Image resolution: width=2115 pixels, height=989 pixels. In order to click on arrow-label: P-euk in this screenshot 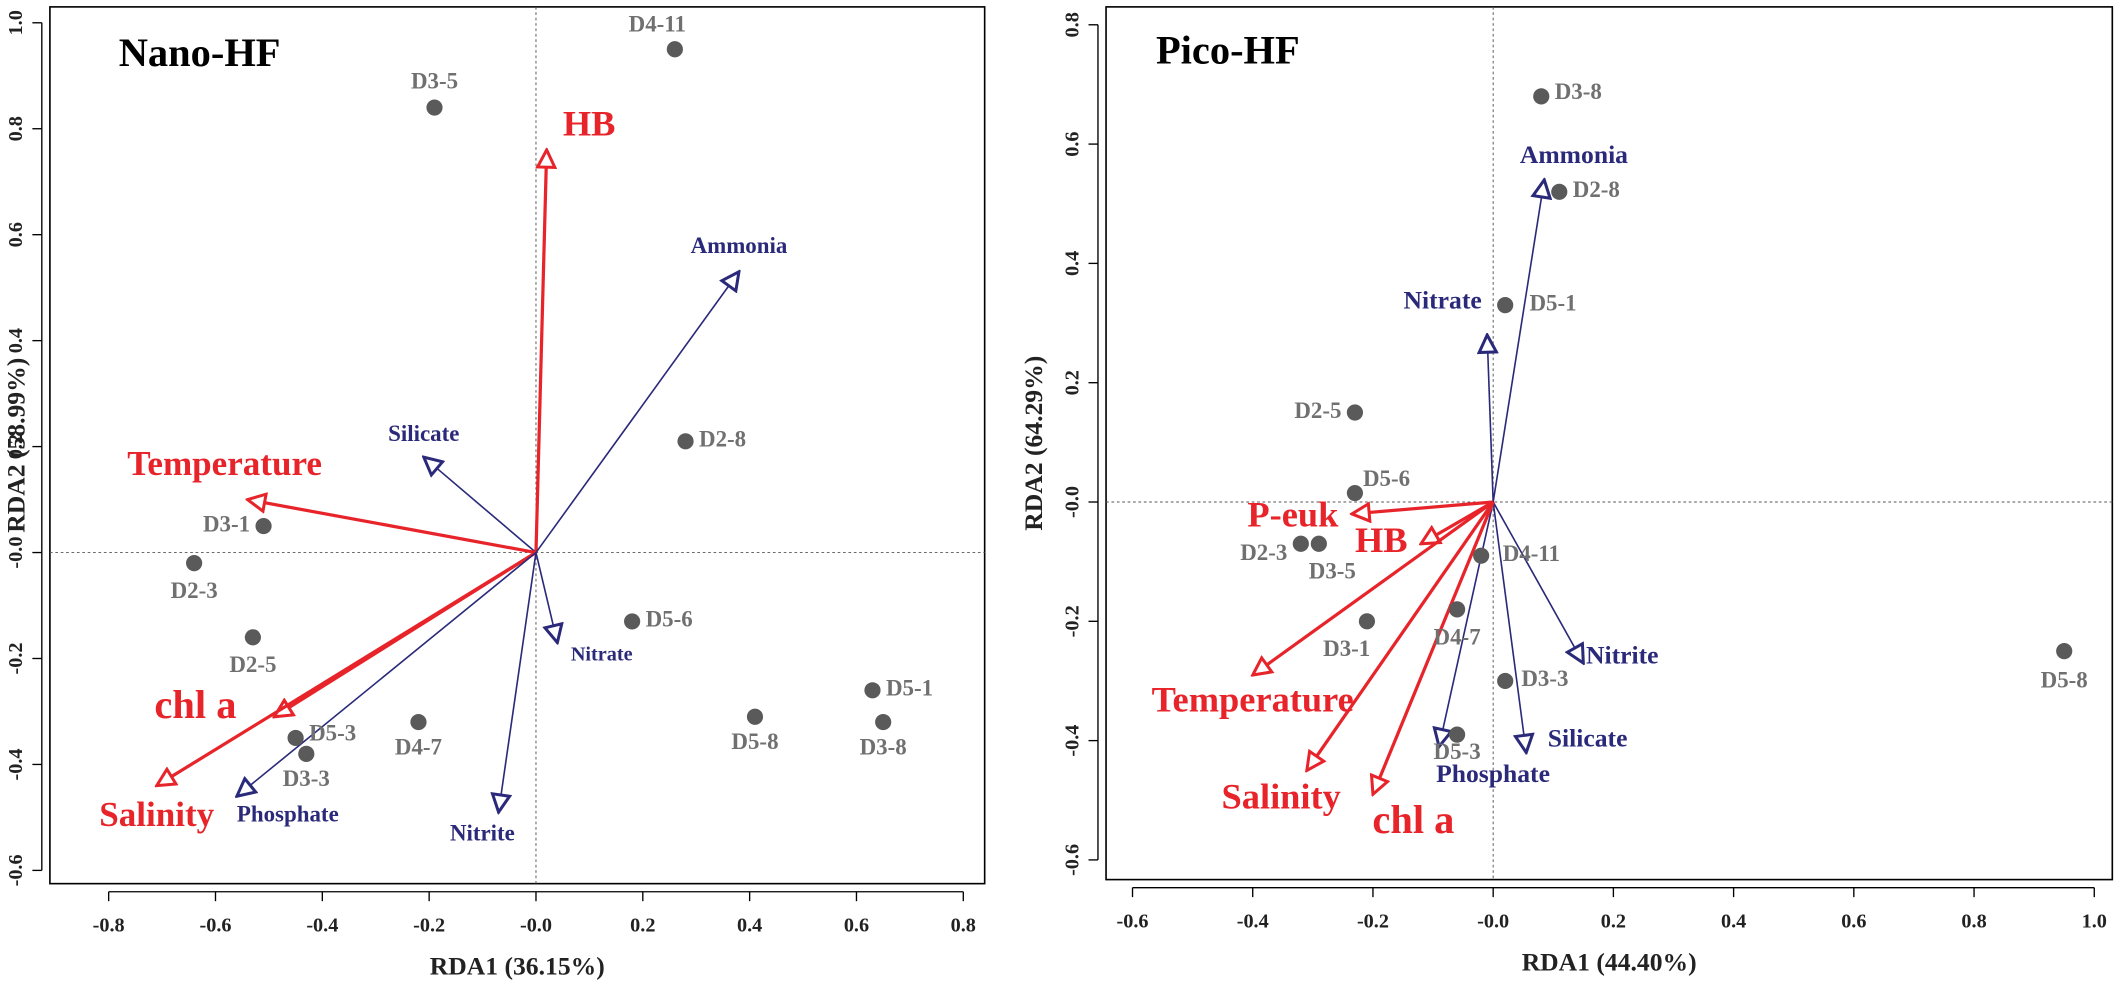, I will do `click(1293, 514)`.